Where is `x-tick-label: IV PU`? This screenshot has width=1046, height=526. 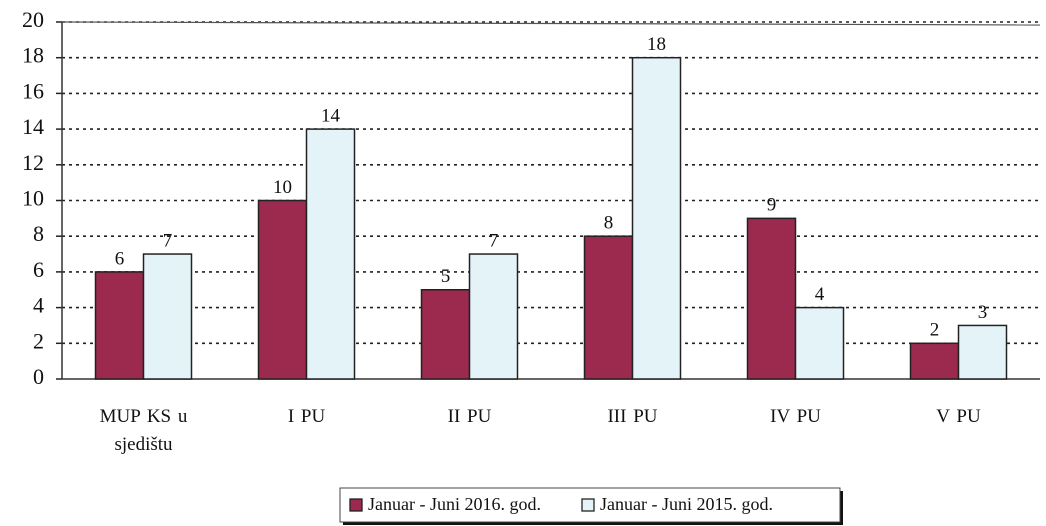 x-tick-label: IV PU is located at coordinates (795, 416).